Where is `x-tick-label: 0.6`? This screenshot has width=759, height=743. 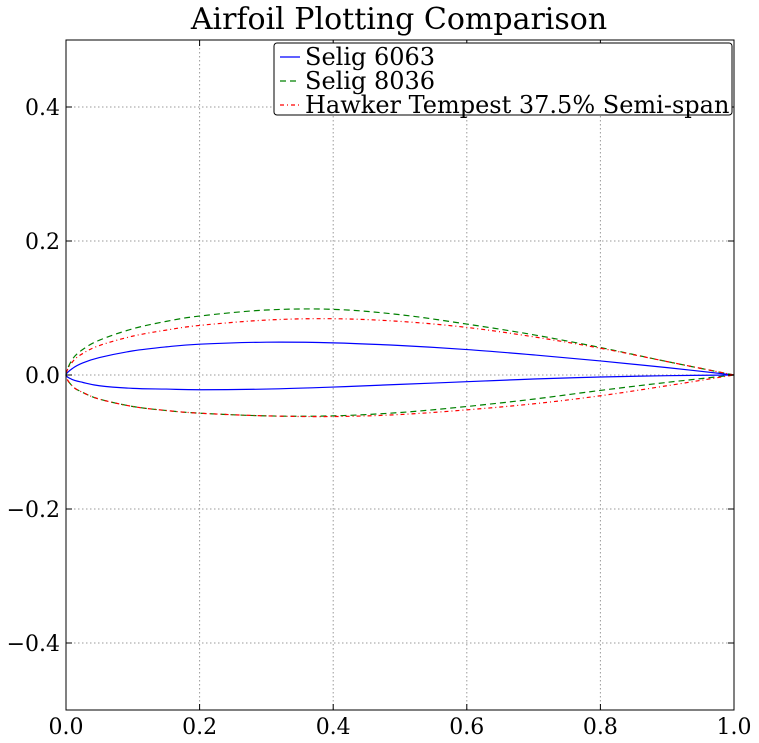
x-tick-label: 0.6 is located at coordinates (466, 727).